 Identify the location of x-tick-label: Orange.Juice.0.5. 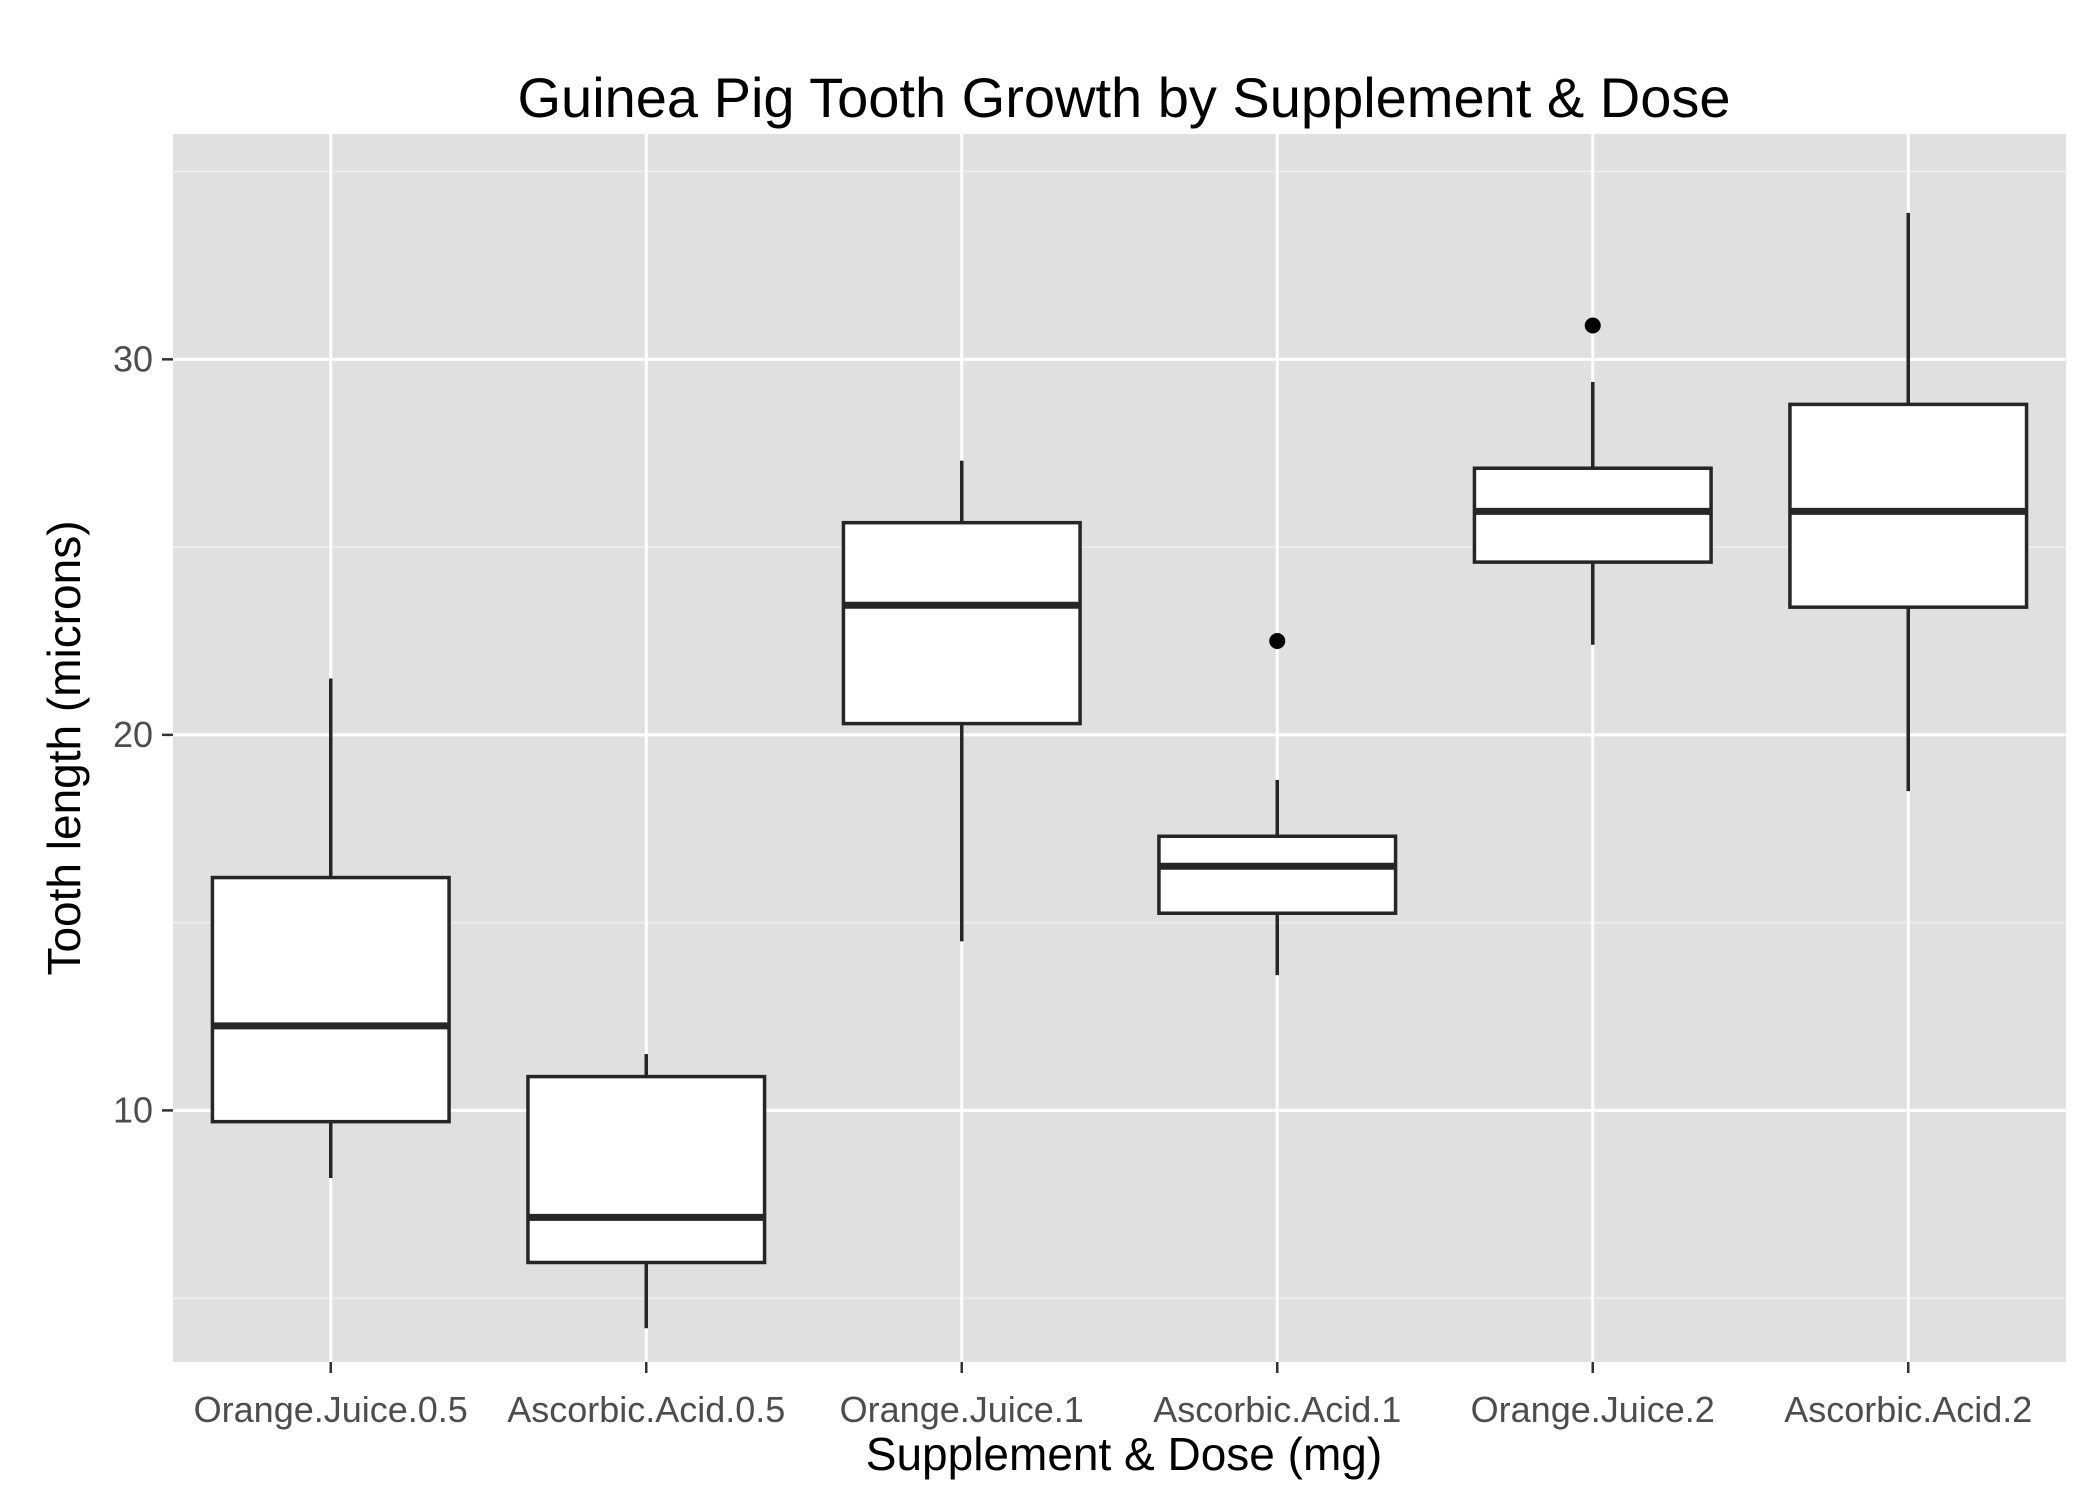
(331, 1409).